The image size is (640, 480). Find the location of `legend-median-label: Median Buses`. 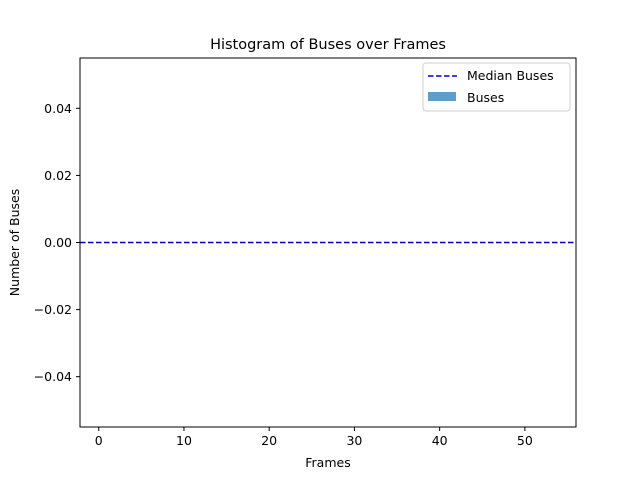

legend-median-label: Median Buses is located at coordinates (510, 75).